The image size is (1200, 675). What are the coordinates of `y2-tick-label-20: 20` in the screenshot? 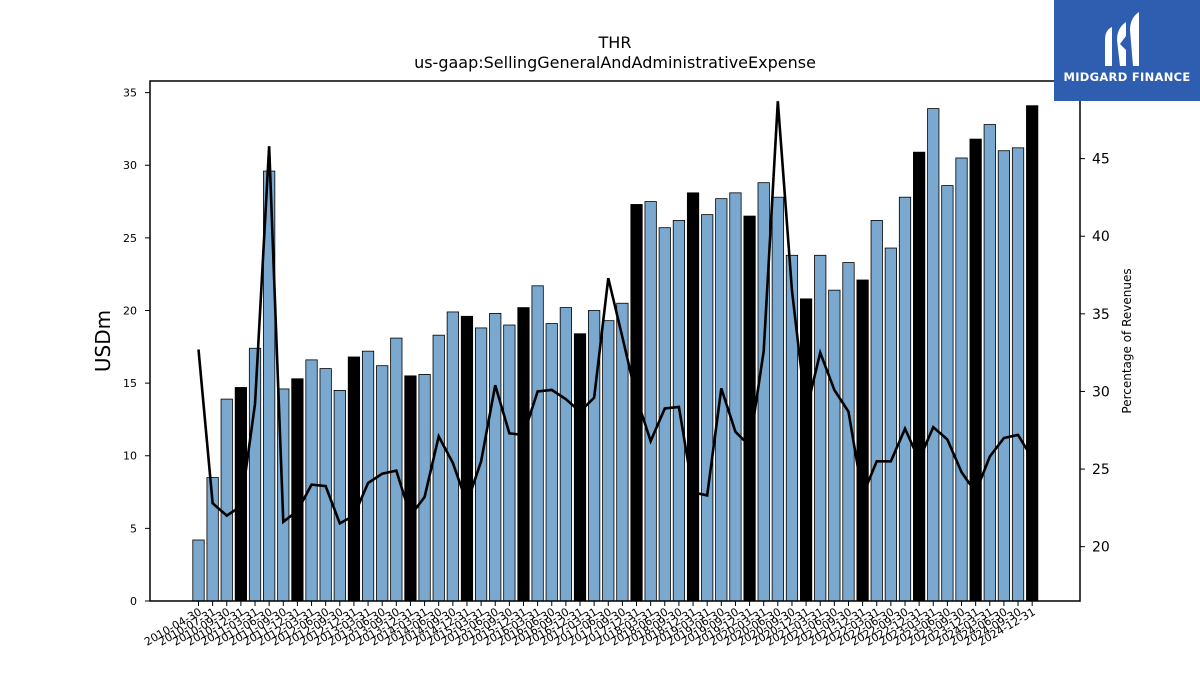 It's located at (1101, 548).